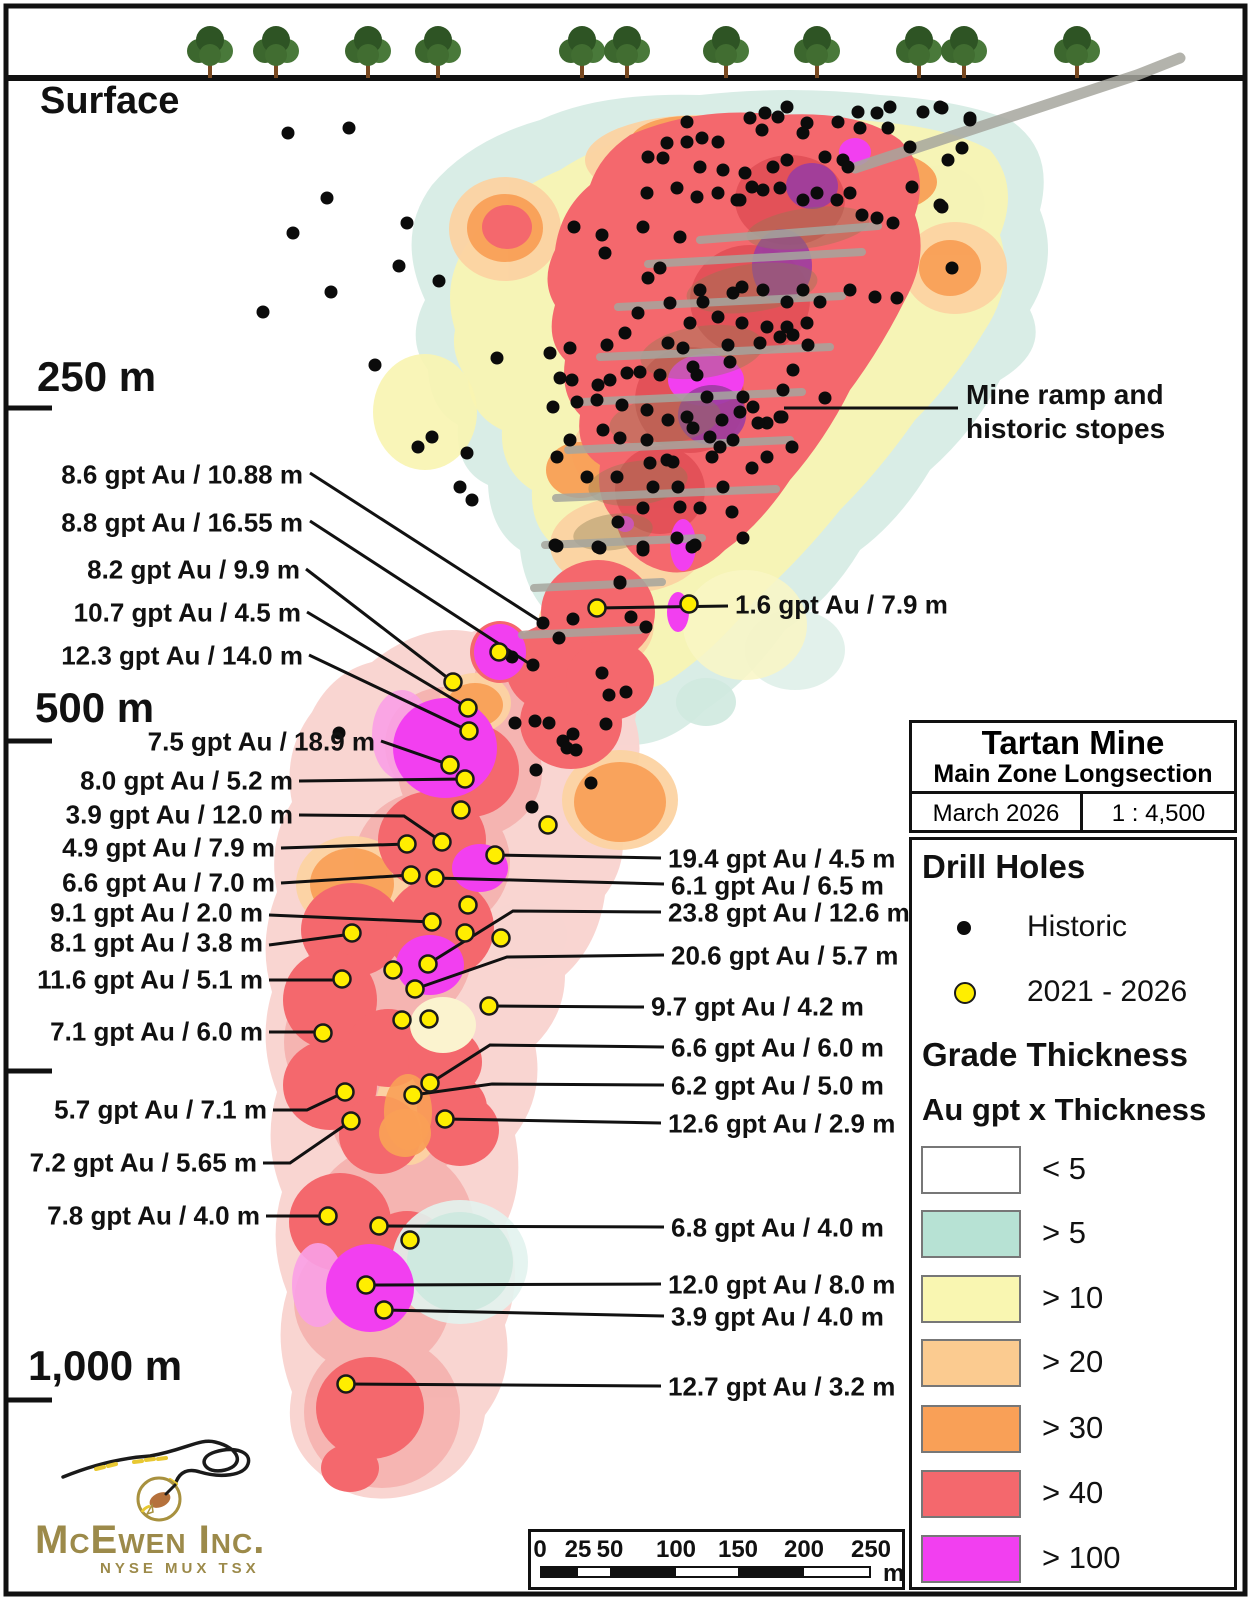 The image size is (1251, 1600). What do you see at coordinates (1064, 1109) in the screenshot?
I see `grade-thickness-subheader: Au gpt x Thickness` at bounding box center [1064, 1109].